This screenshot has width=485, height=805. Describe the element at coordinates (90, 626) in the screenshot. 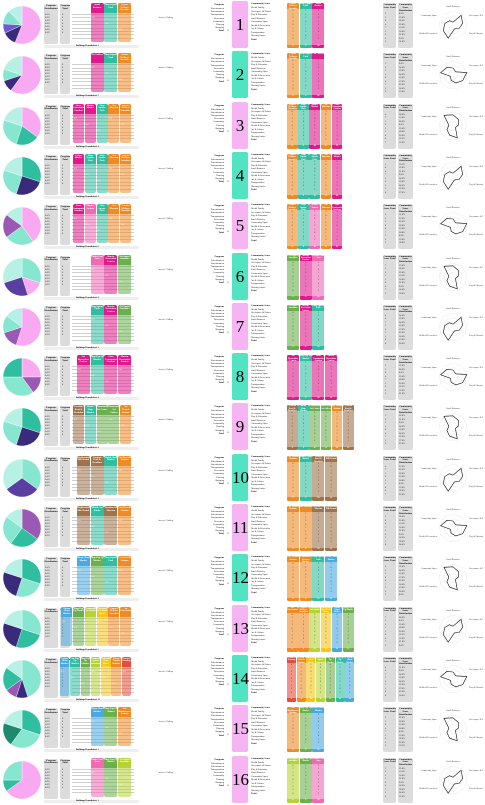

I see `program-column: Community Art Studio 0.5` at that location.